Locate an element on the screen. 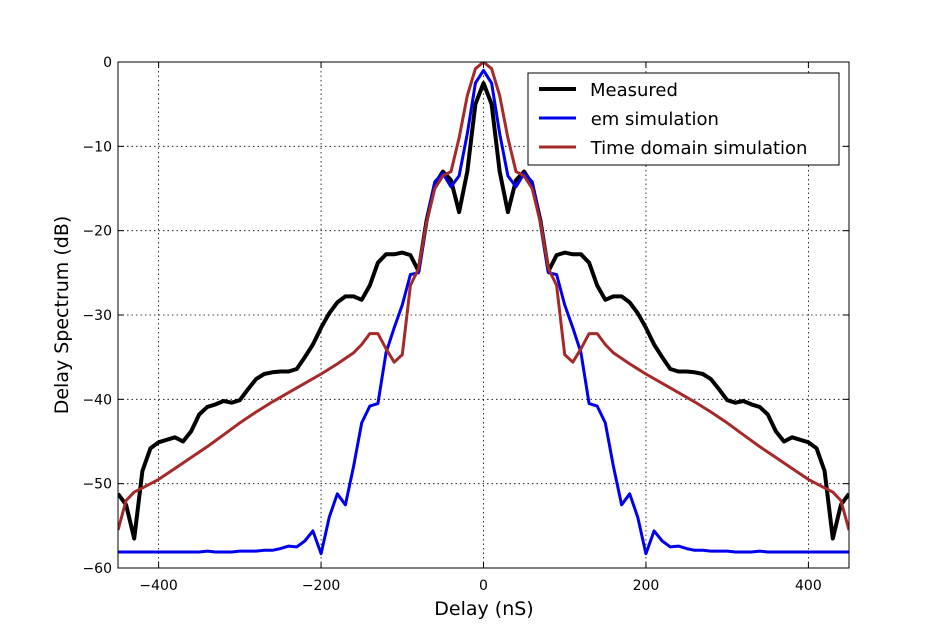  y-tick-label: −60 is located at coordinates (97, 569).